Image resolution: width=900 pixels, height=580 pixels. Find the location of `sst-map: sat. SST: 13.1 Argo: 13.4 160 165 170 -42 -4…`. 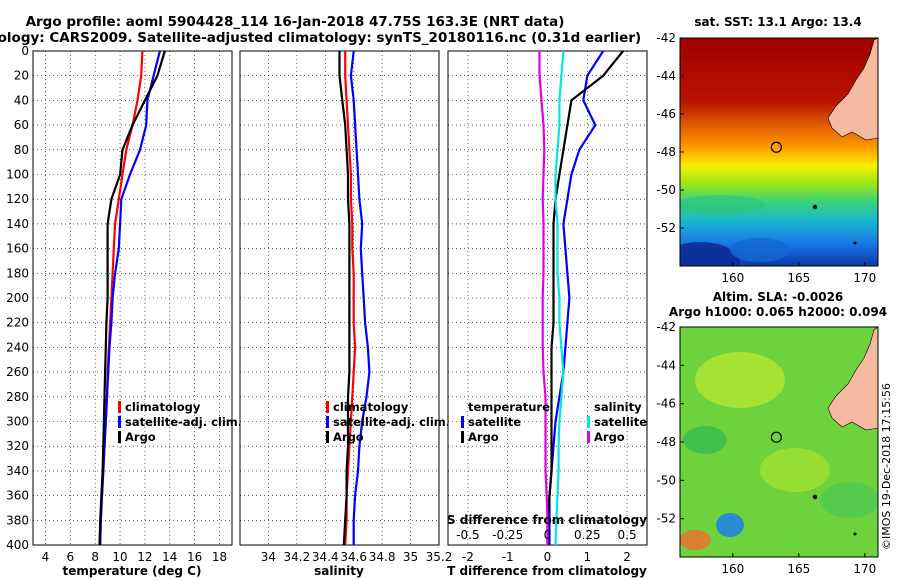

sst-map: sat. SST: 13.1 Argo: 13.4 160 165 170 -42 -4… is located at coordinates (767, 150).